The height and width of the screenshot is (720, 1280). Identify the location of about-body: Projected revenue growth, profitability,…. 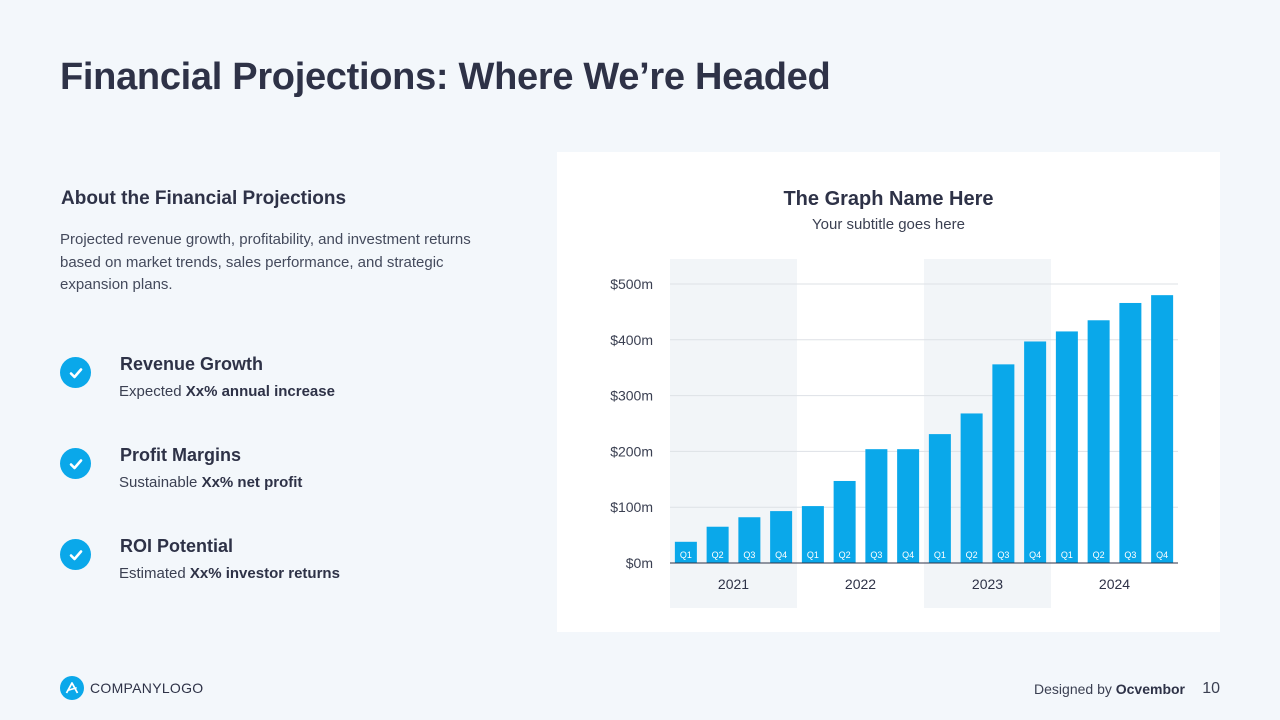
(265, 262).